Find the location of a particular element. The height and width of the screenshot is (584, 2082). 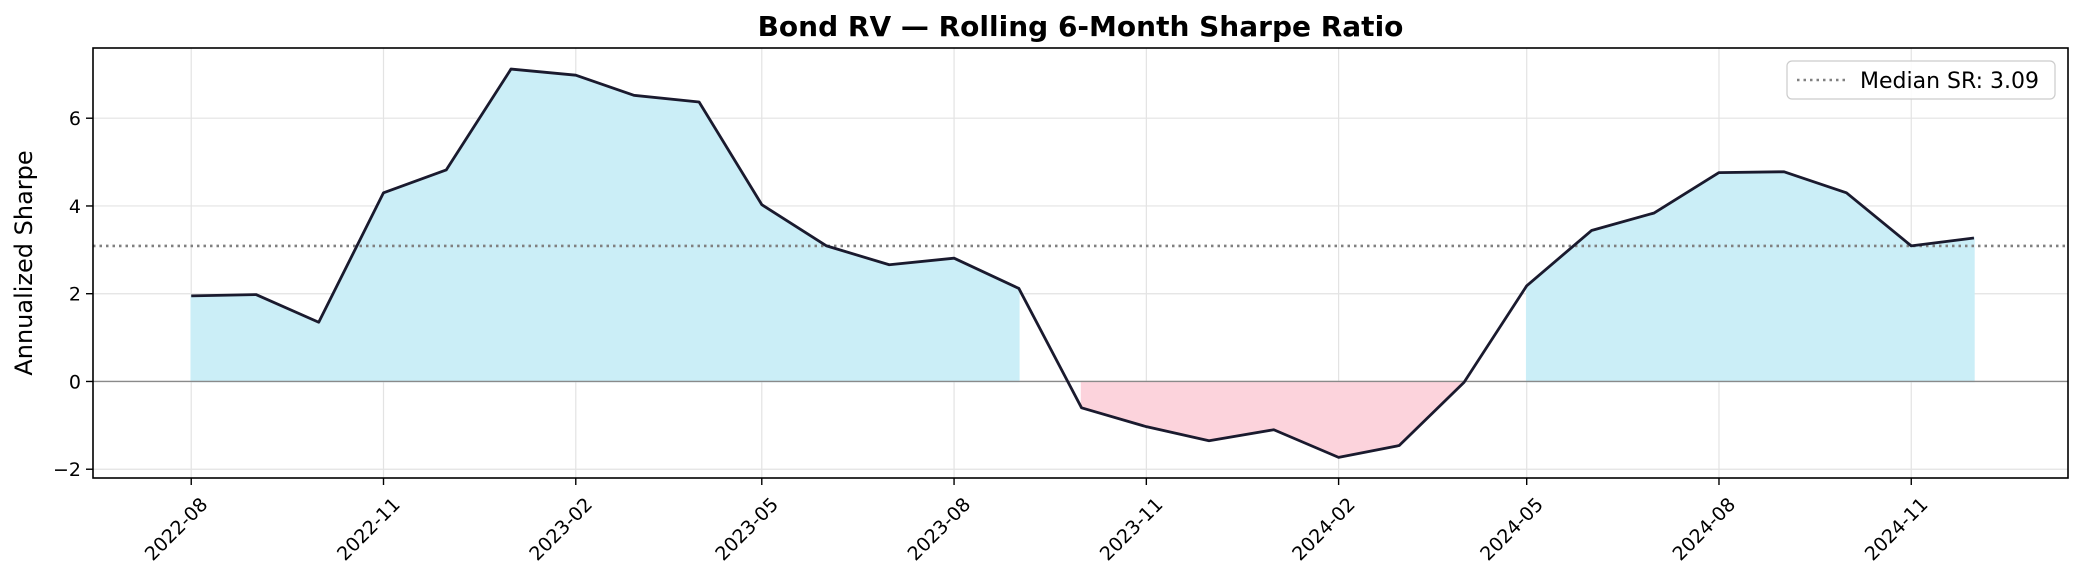

y-tick-label: 0 is located at coordinates (75, 382).